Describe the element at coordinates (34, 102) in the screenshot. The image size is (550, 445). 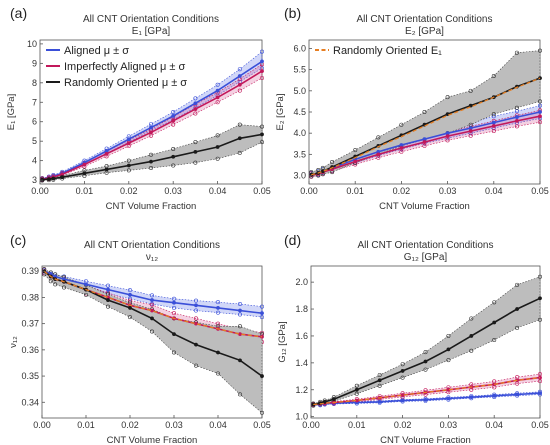
I see `y-tick-label: 7` at that location.